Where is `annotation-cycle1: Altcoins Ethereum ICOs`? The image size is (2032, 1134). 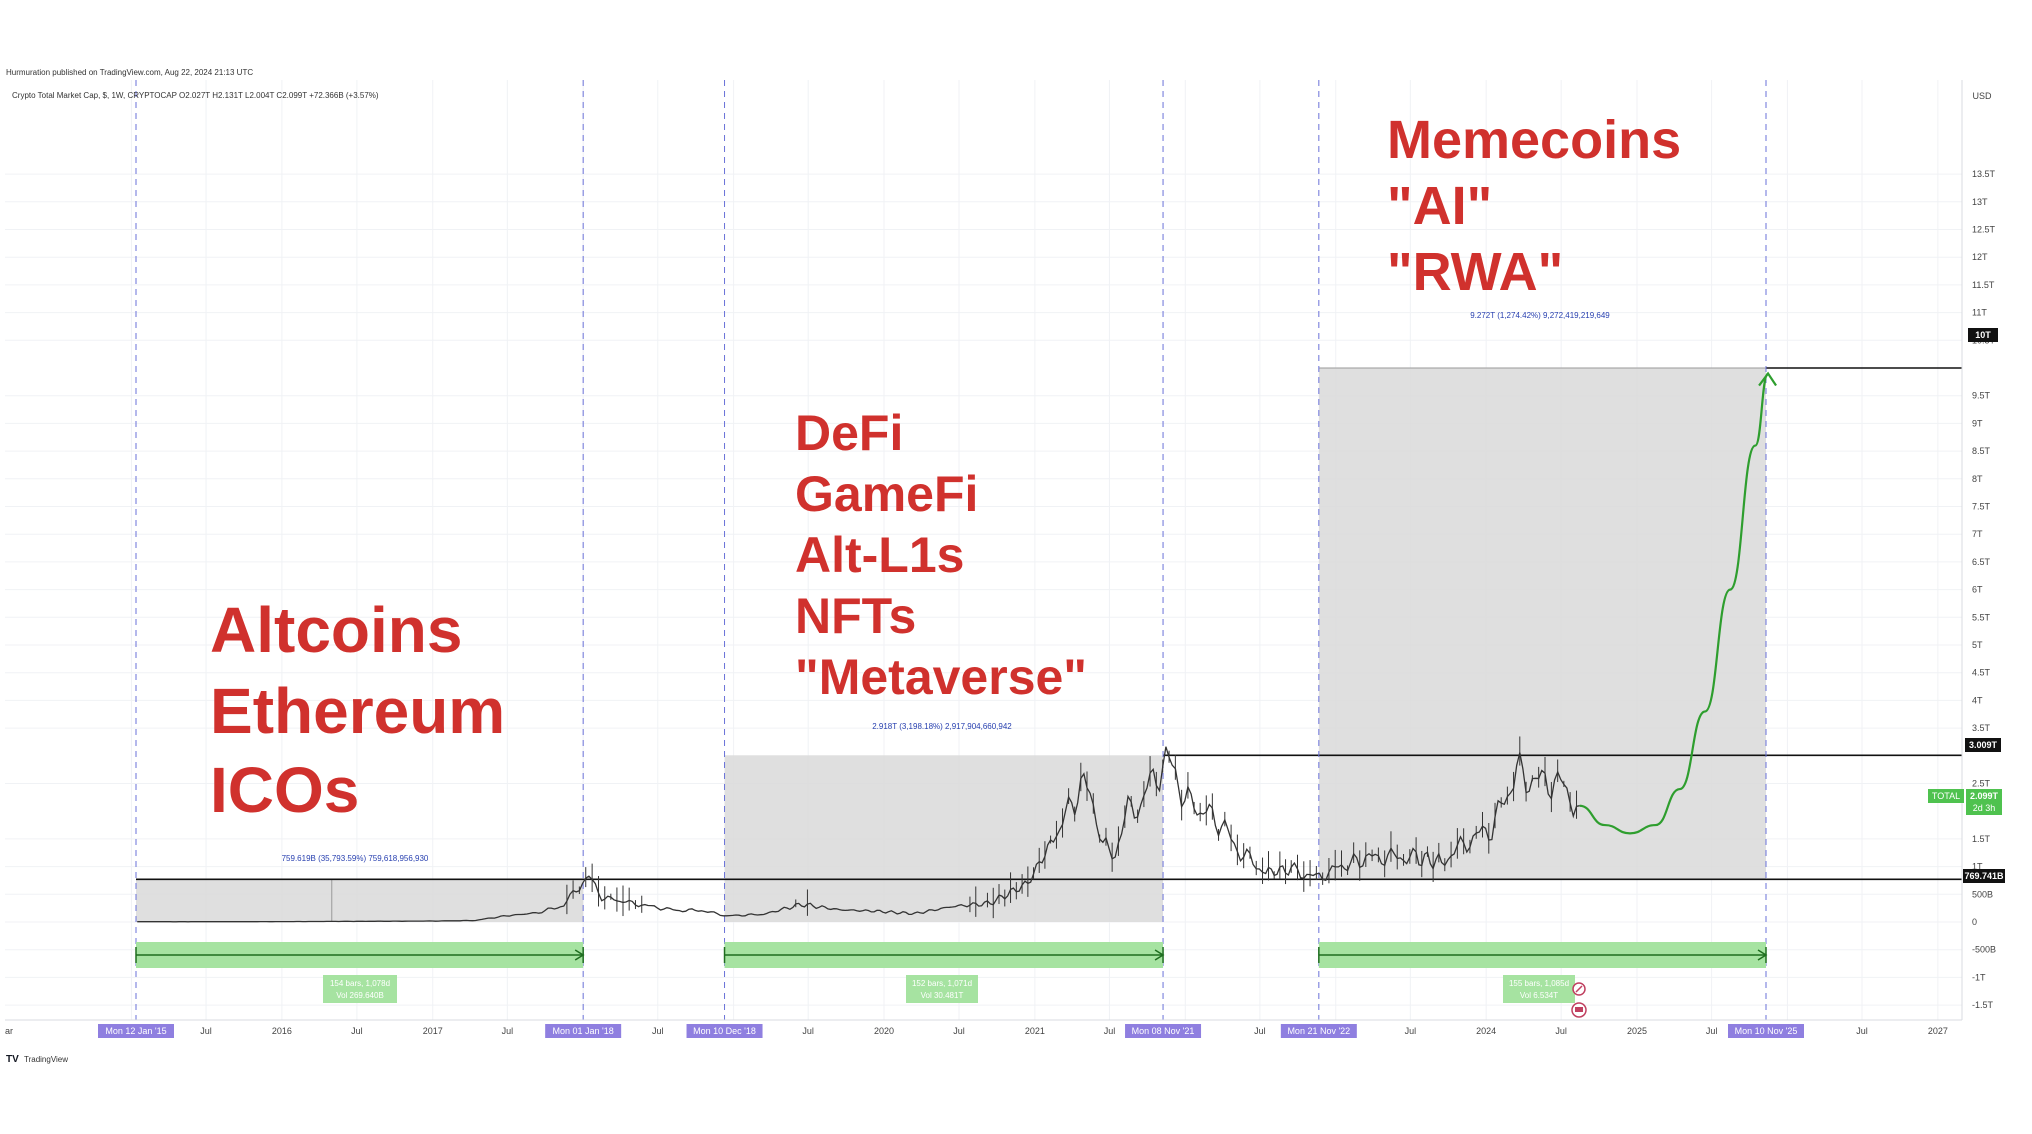
annotation-cycle1: Altcoins Ethereum ICOs is located at coordinates (357, 710).